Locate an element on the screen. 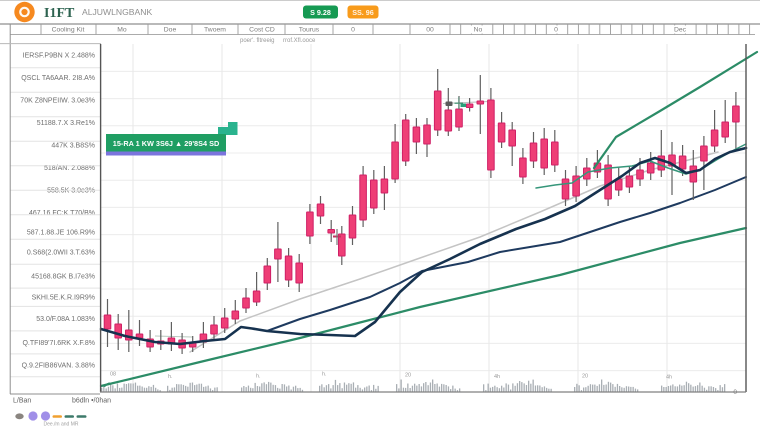 The height and width of the screenshot is (426, 760). svg-text: Cooling Kit is located at coordinates (68, 30).